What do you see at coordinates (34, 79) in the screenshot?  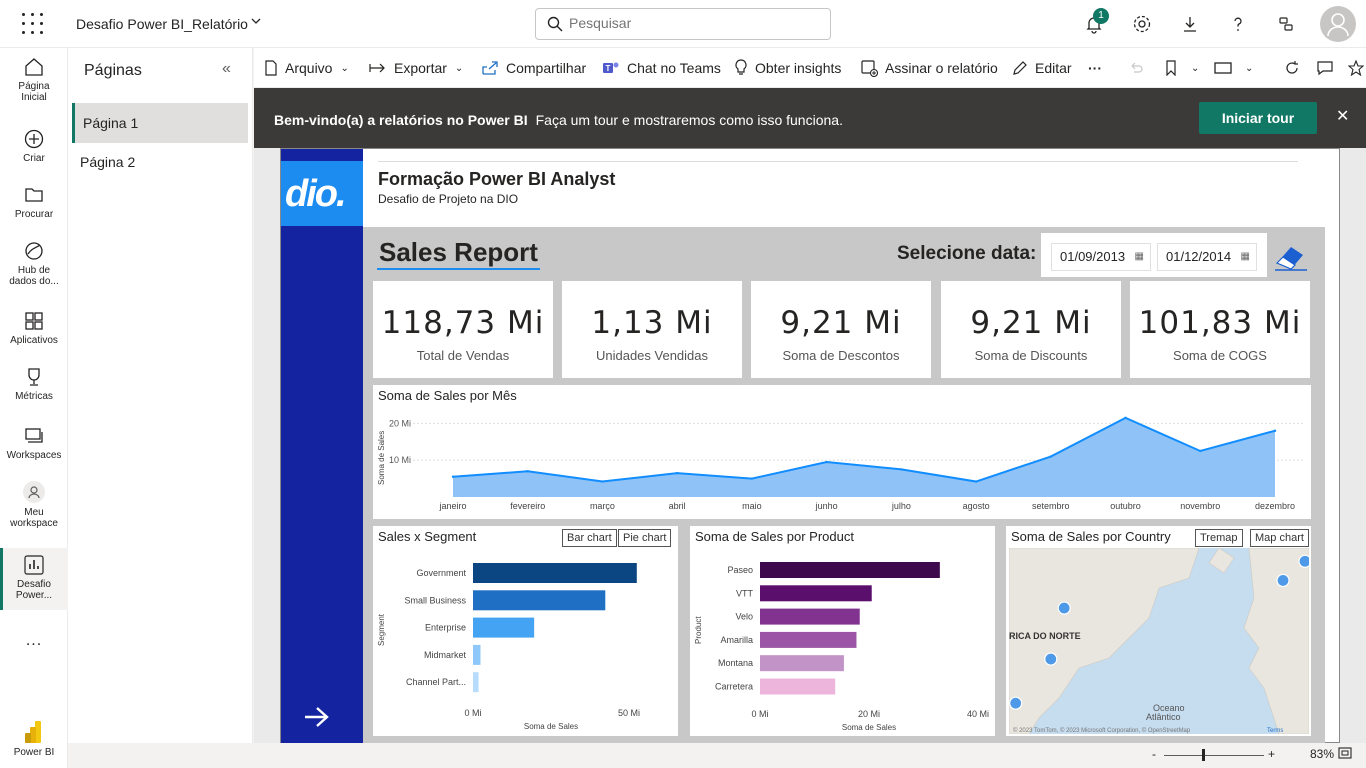 I see `nav-home: Página Inicial` at bounding box center [34, 79].